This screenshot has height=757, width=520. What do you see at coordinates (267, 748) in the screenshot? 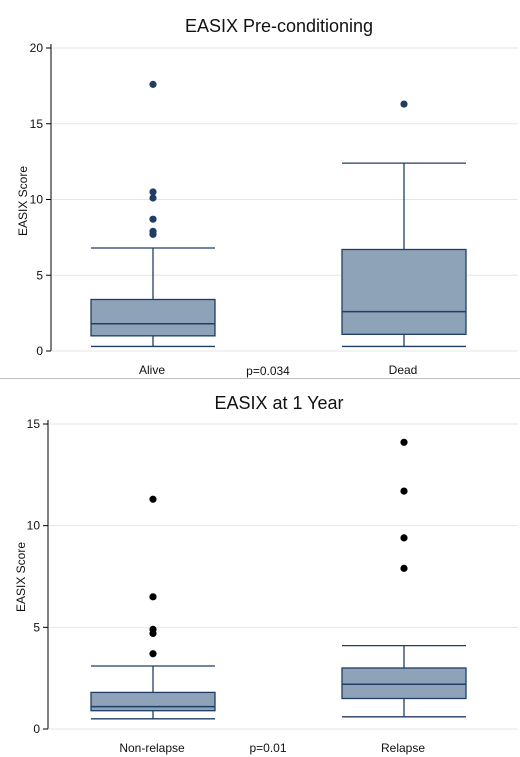
I see `p-value-annotation: p=0.01` at bounding box center [267, 748].